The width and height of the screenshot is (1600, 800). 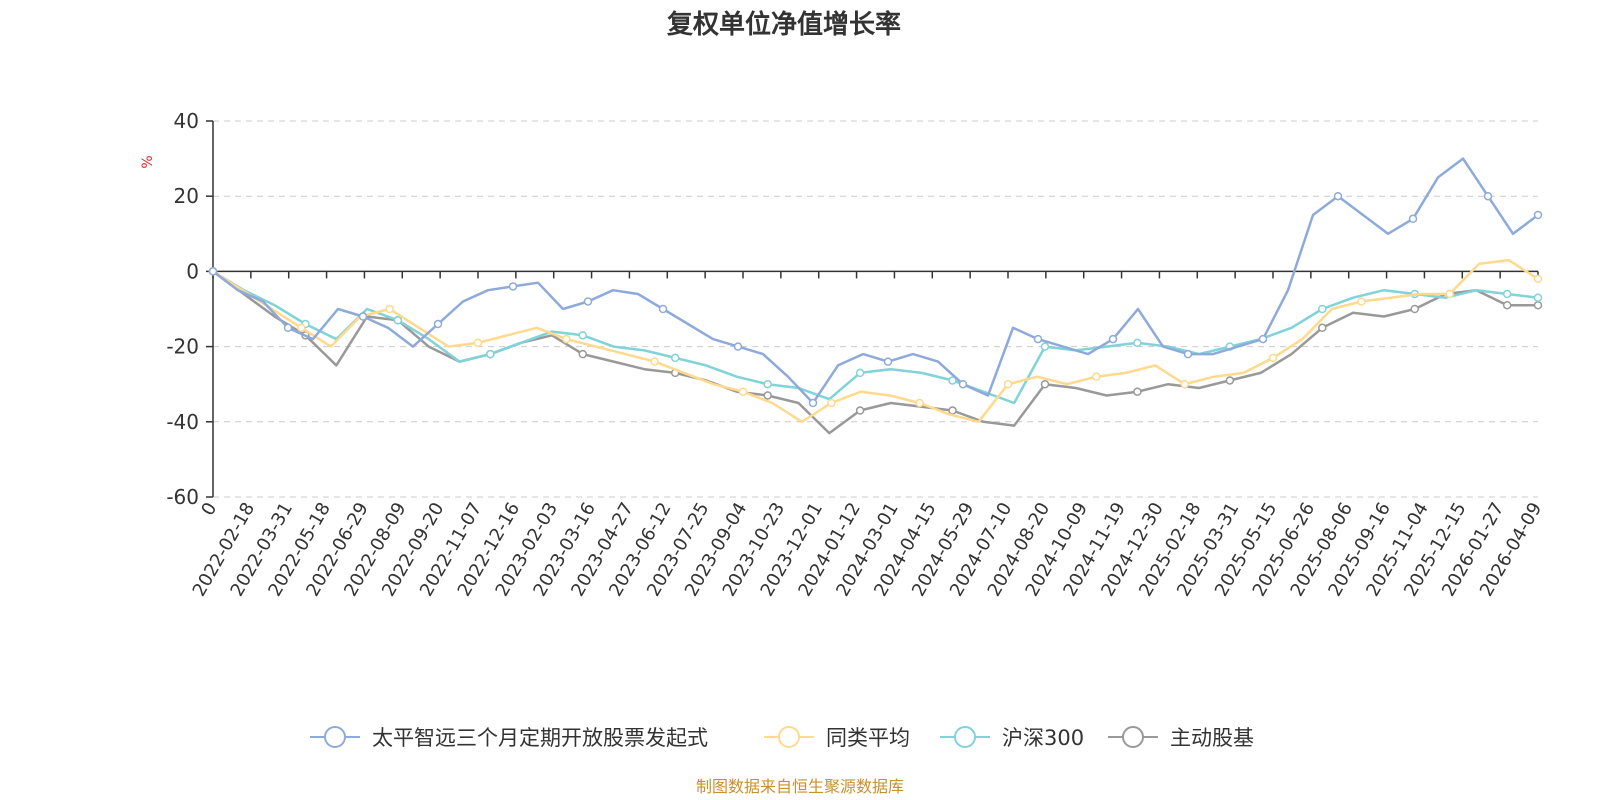 I want to click on legend-item: 同类平均, so click(x=837, y=738).